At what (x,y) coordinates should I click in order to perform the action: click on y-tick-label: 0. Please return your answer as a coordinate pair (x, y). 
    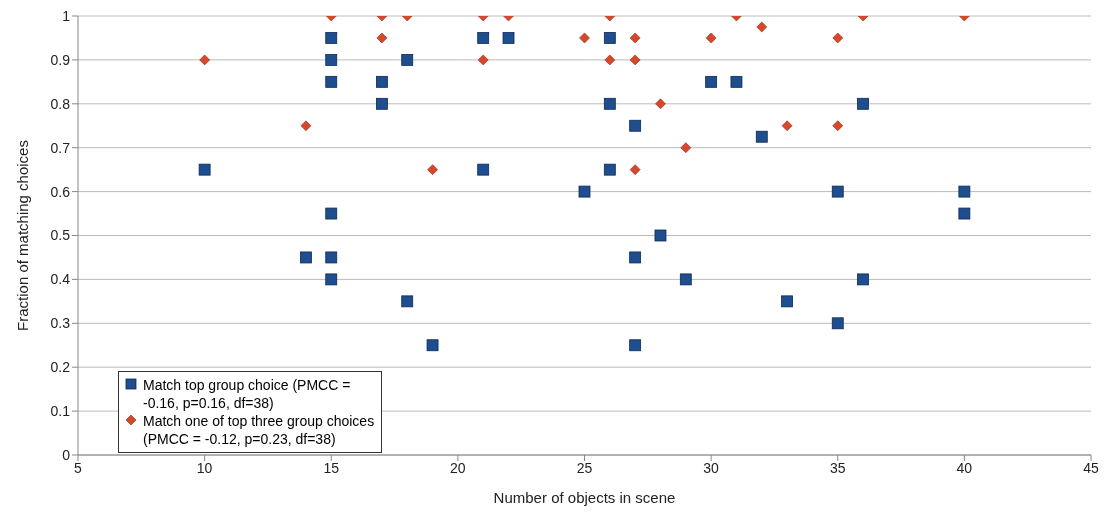
    Looking at the image, I should click on (66, 454).